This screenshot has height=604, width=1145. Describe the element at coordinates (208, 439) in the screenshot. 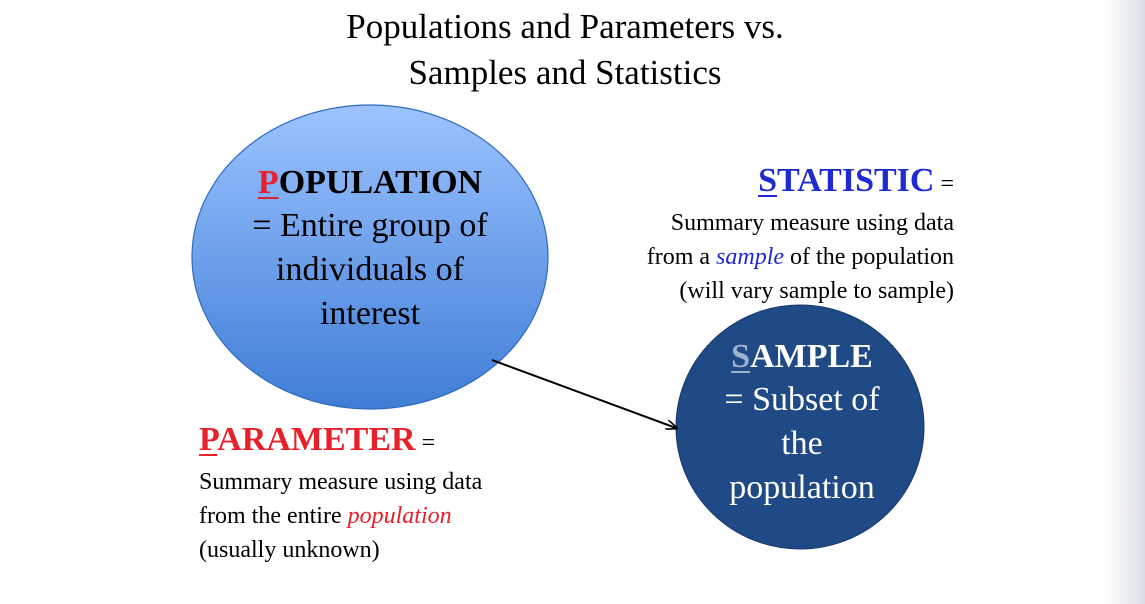

I see `parameter-initial: P` at that location.